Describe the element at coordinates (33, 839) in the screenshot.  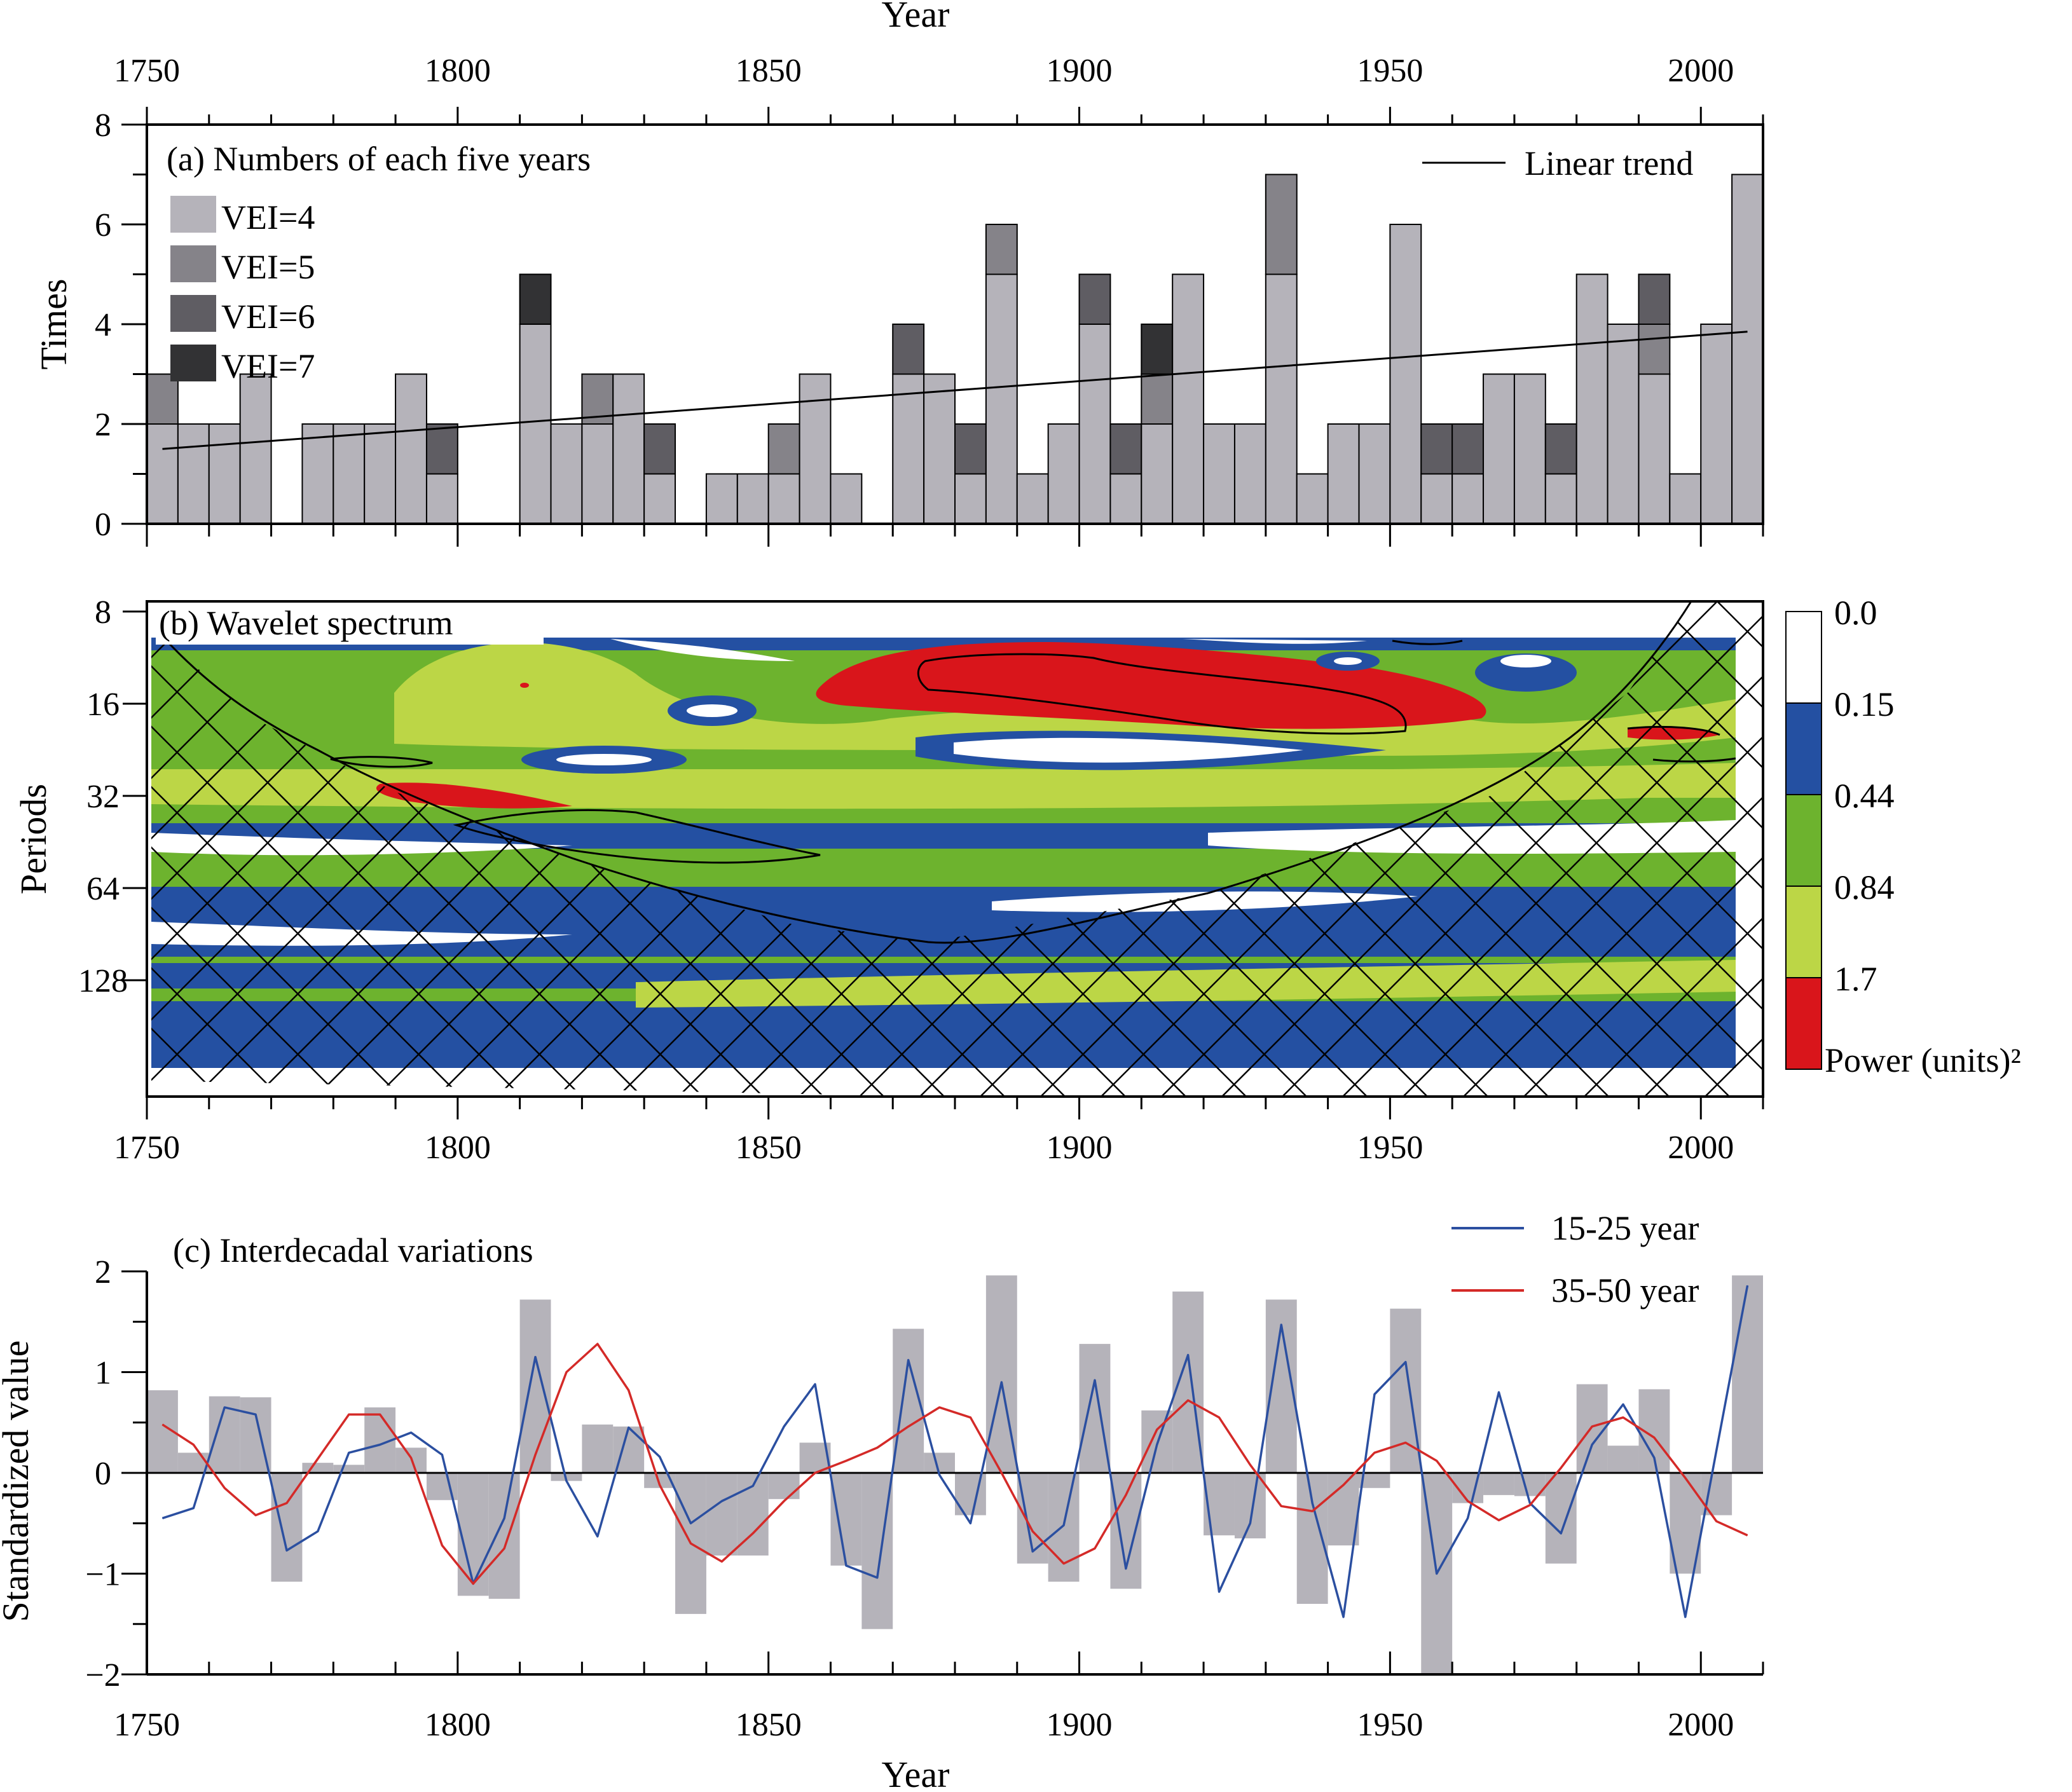
I see `y-axis-title-b: Periods` at that location.